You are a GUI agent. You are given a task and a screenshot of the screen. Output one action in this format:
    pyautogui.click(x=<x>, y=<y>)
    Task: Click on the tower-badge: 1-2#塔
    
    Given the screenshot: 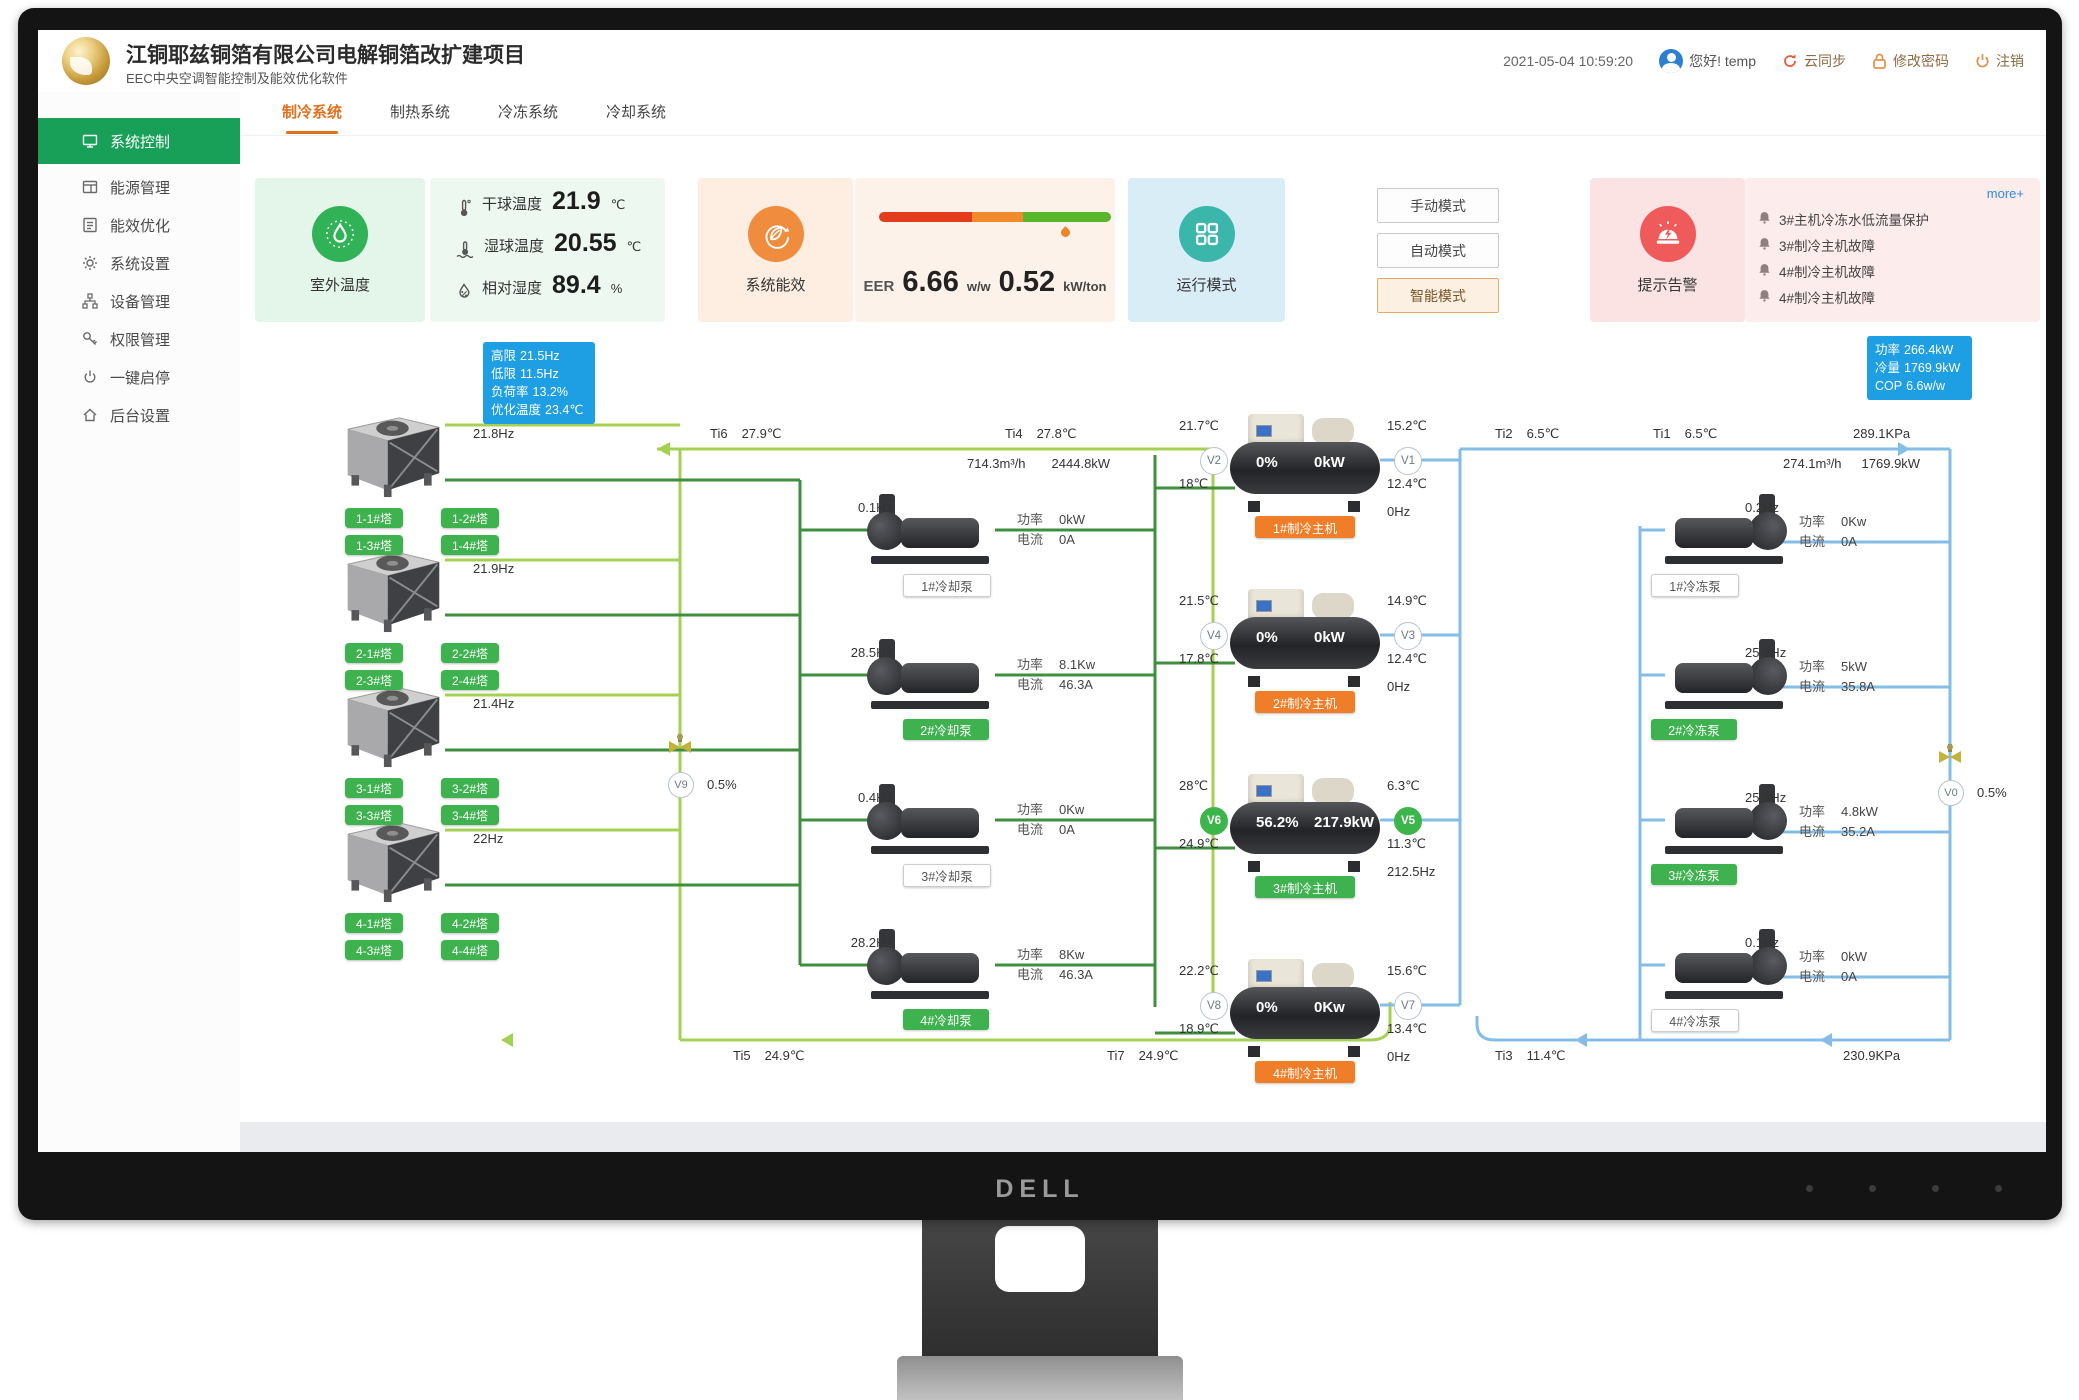 What is the action you would take?
    pyautogui.click(x=470, y=518)
    